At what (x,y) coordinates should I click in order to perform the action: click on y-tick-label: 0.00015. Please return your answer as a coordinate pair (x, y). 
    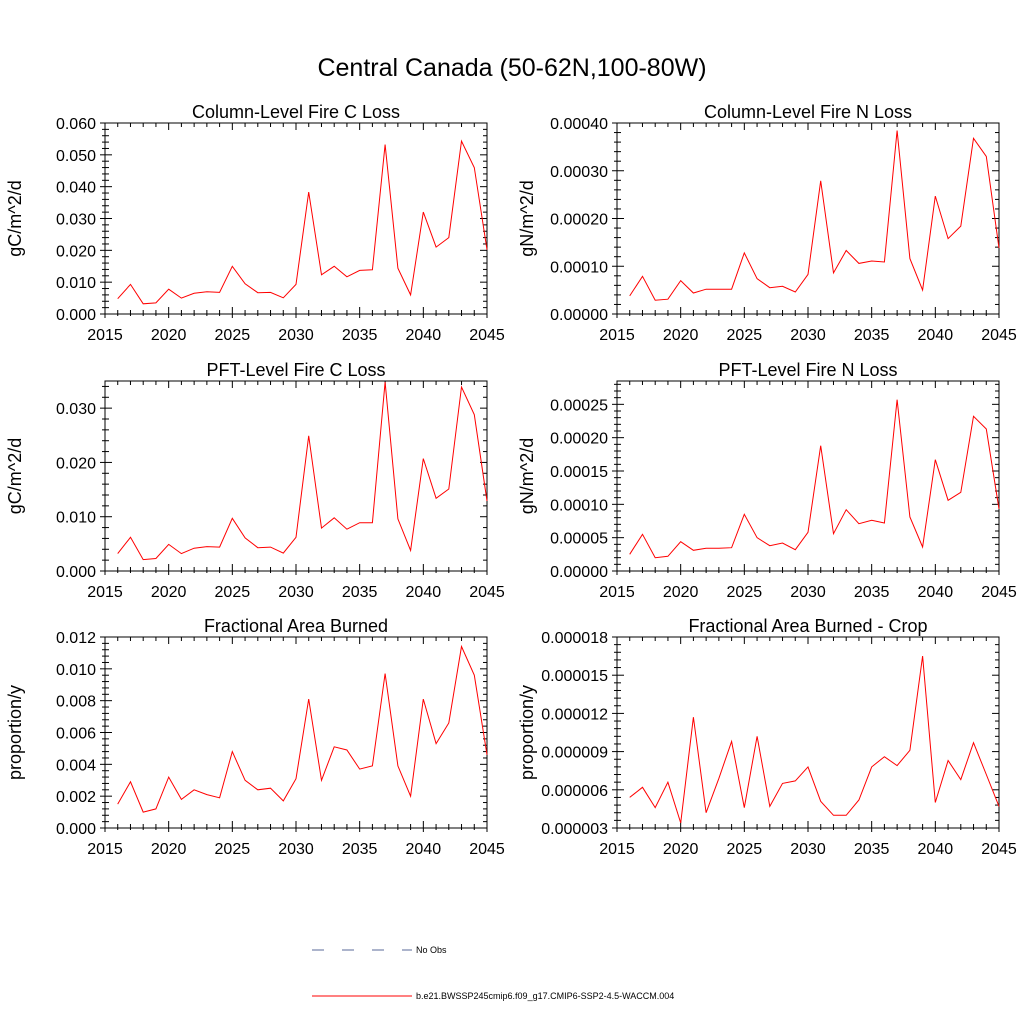
    Looking at the image, I should click on (579, 472).